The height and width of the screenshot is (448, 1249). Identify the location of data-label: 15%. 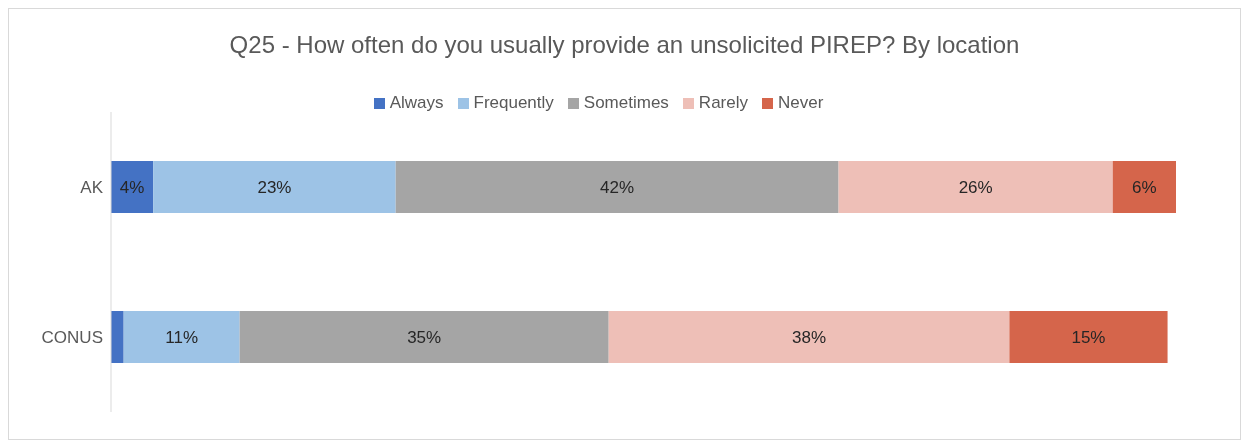
(1088, 338).